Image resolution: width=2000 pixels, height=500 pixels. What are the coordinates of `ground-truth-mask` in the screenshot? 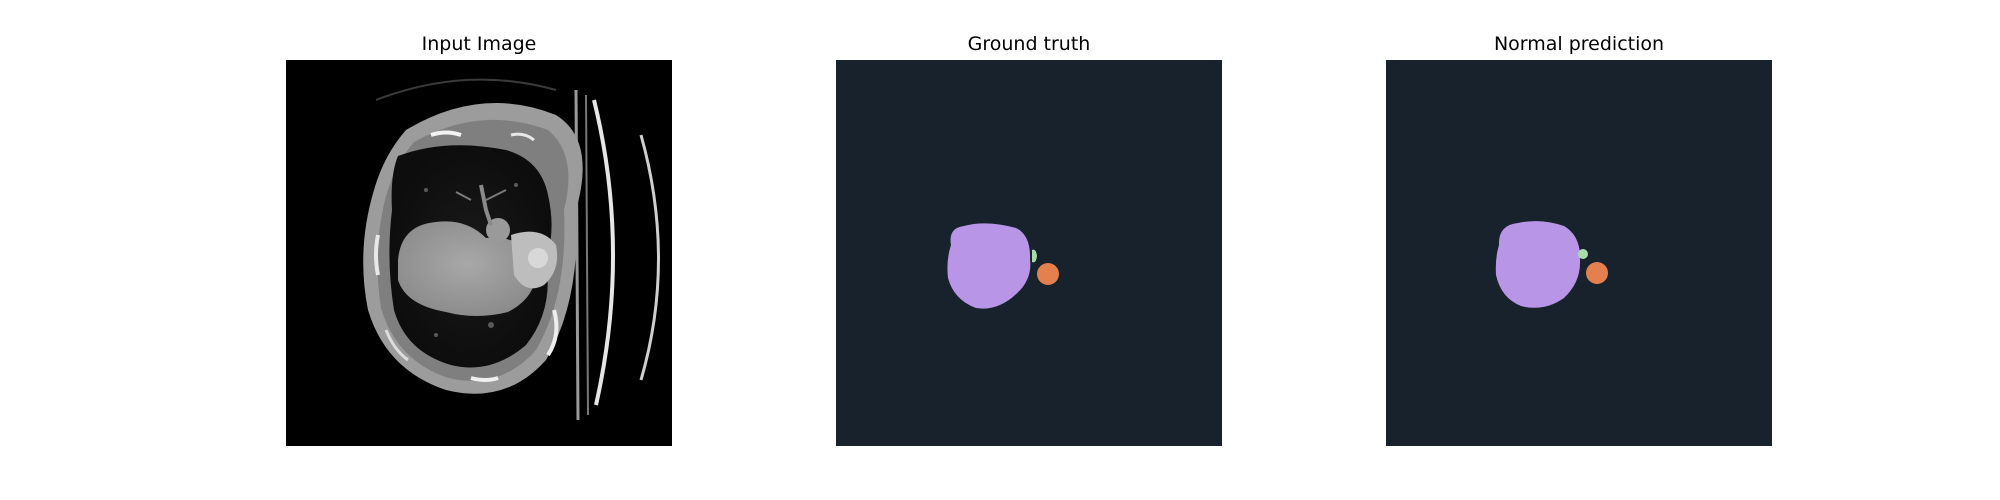 It's located at (1029, 253).